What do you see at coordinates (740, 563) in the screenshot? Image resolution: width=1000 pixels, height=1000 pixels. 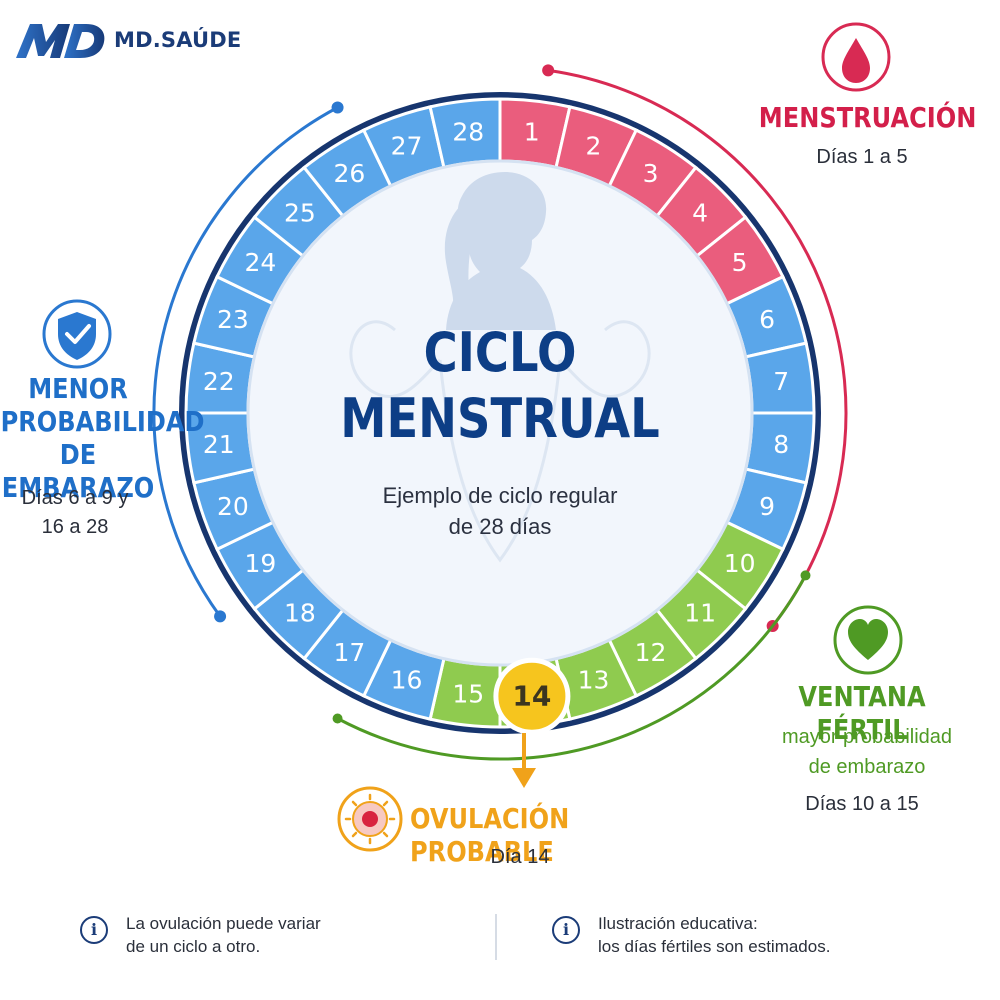 I see `day-label-10: 10` at bounding box center [740, 563].